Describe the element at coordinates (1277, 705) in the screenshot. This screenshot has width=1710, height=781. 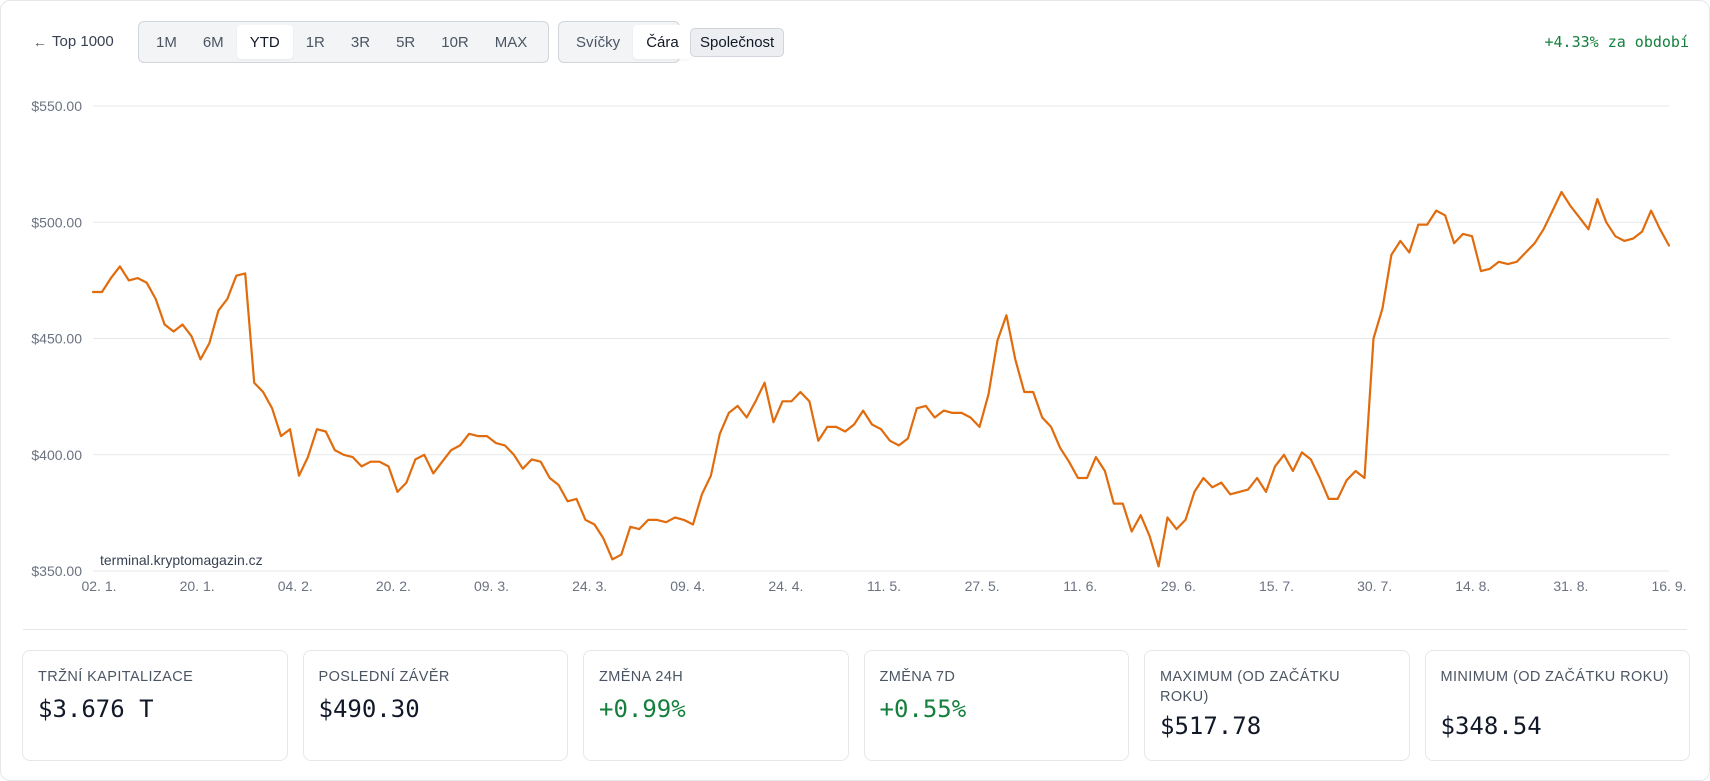
I see `stat-card-ytd-maximum: Maximum (od začátku roku) $517.78` at that location.